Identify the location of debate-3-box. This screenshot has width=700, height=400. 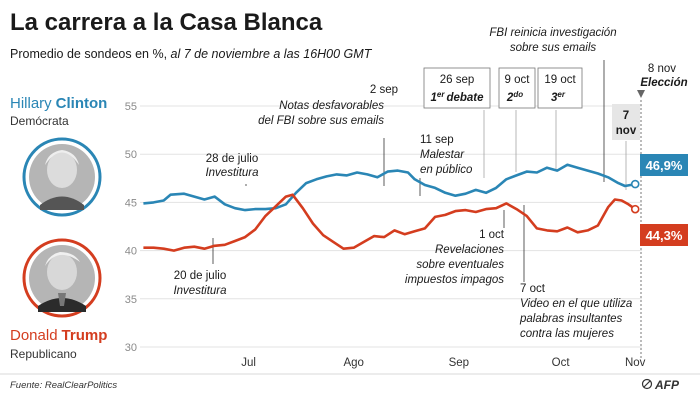
(560, 88).